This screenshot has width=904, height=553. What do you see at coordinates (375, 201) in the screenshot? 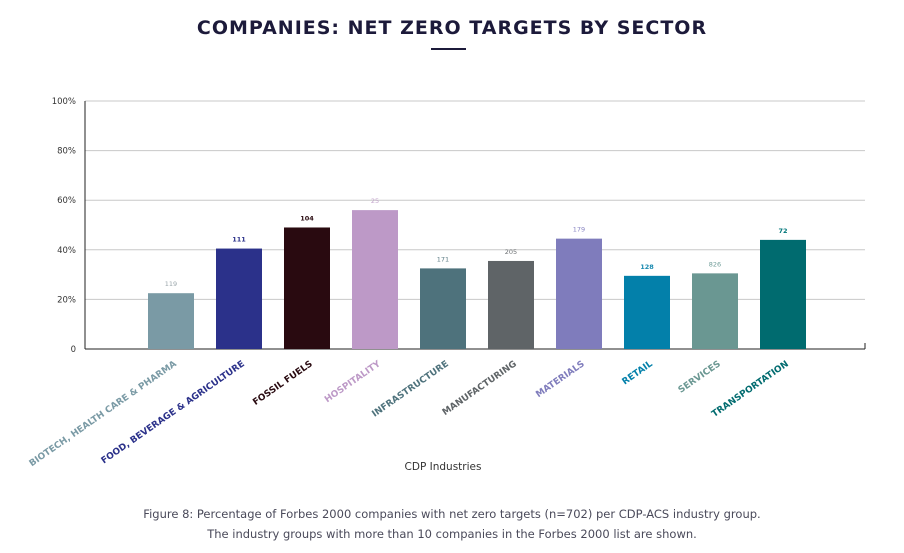
I see `bar-value-label: 25` at bounding box center [375, 201].